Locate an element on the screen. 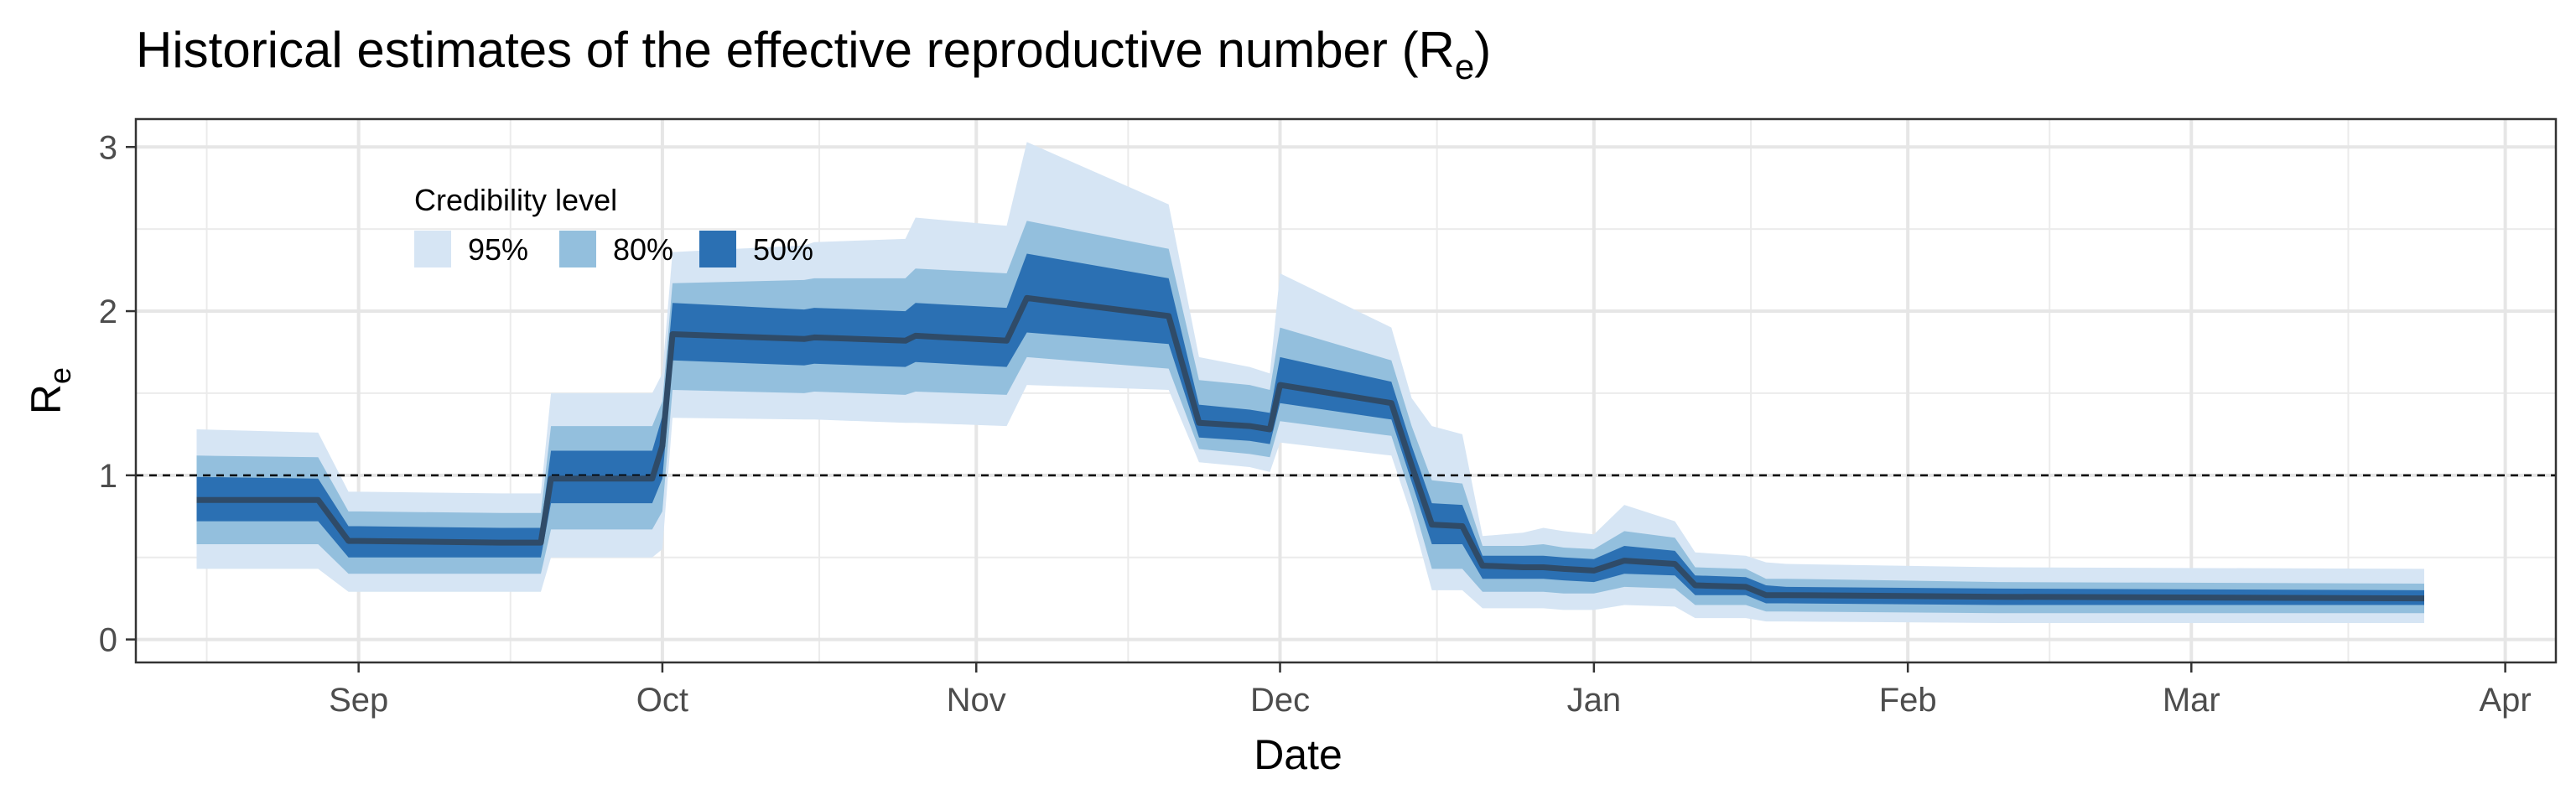 This screenshot has height=805, width=2576. y-axis-title-subscript: e is located at coordinates (60, 375).